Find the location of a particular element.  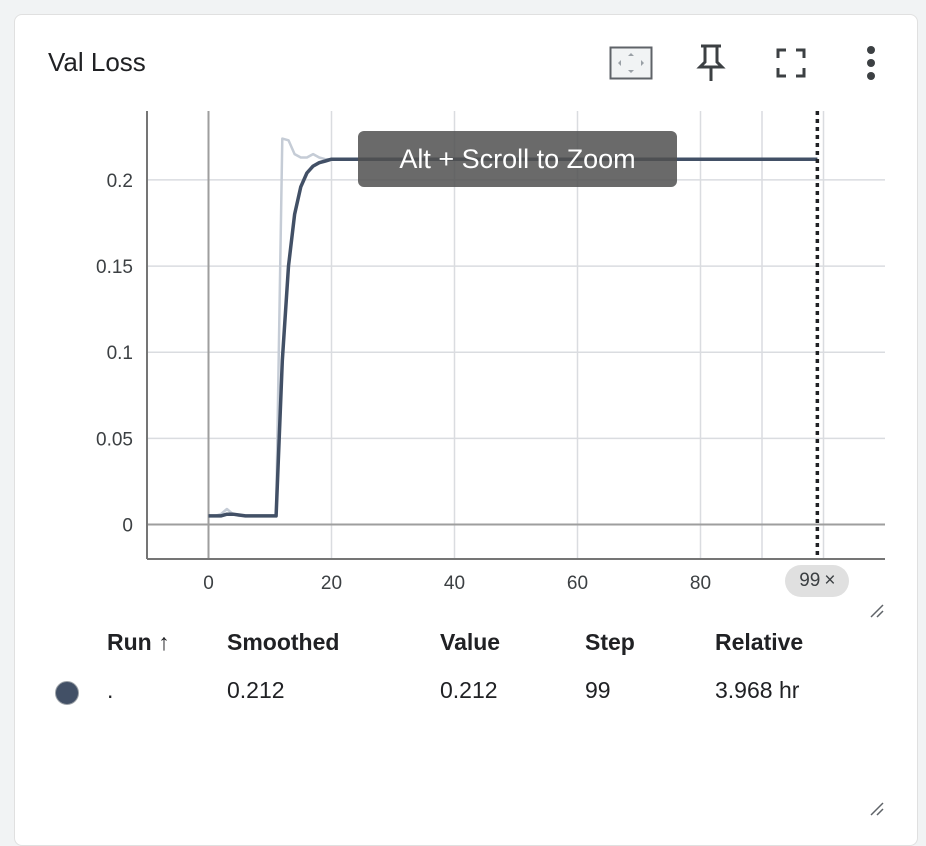

y-tick-label: 0.1 is located at coordinates (120, 353).